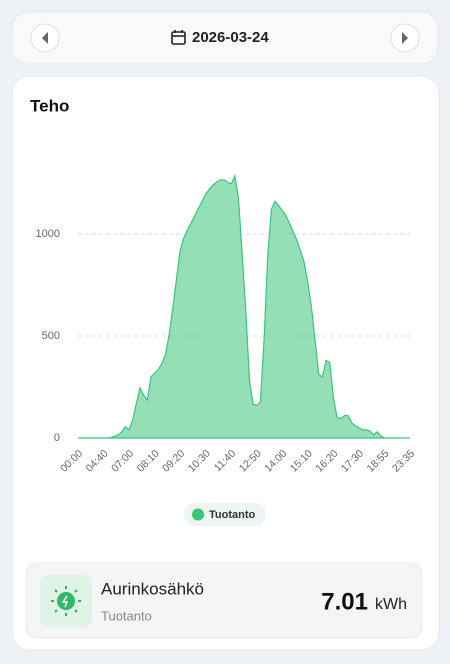  Describe the element at coordinates (198, 514) in the screenshot. I see `legend-swatch` at that location.